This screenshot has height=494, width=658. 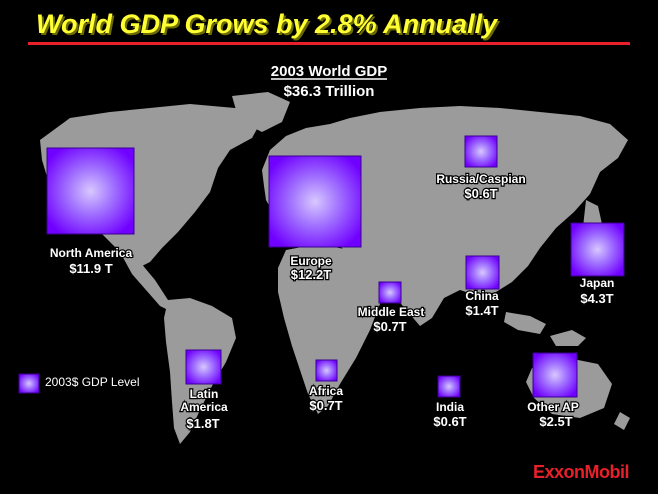 What do you see at coordinates (481, 310) in the screenshot?
I see `value-china: $1.4T` at bounding box center [481, 310].